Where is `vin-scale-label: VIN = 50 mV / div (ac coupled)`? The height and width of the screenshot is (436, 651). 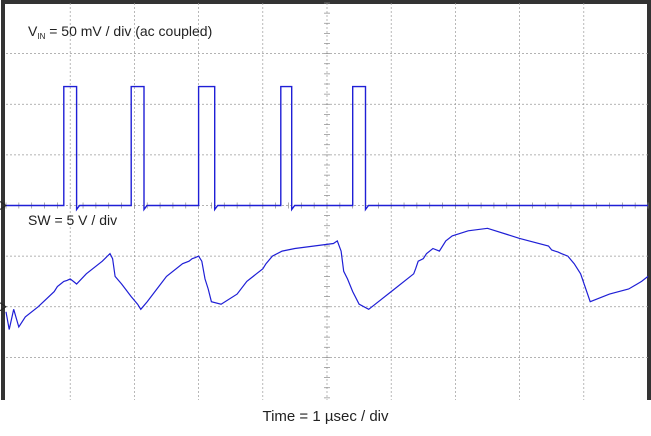
vin-scale-label: VIN = 50 mV / div (ac coupled) is located at coordinates (120, 32).